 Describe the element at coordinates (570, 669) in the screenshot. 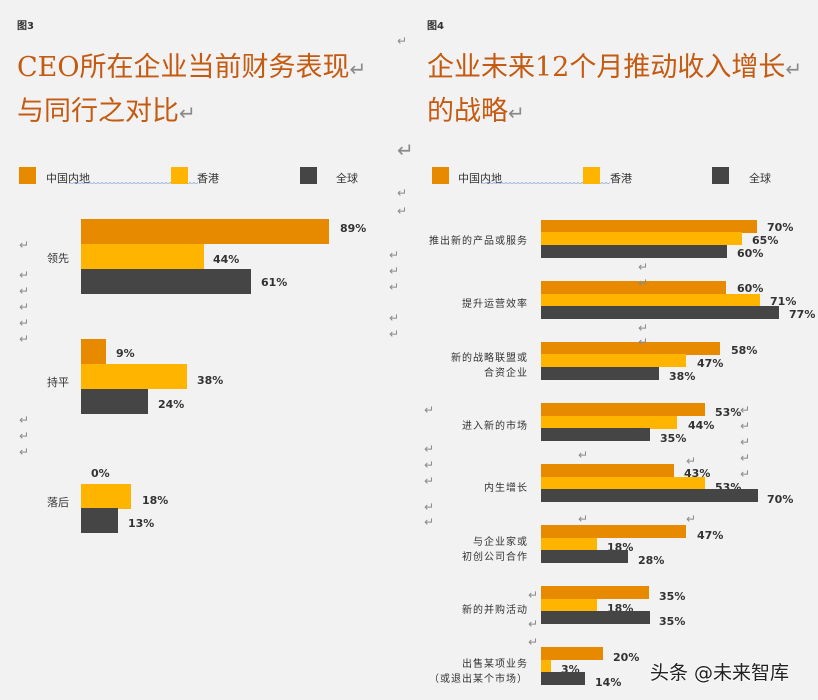

I see `value-label: 3%` at that location.